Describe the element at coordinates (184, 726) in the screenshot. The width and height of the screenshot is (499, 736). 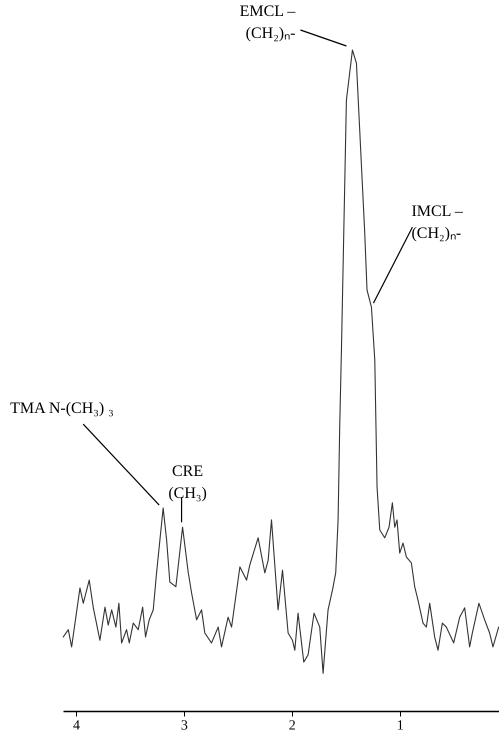
I see `x-tick-label: 3` at that location.